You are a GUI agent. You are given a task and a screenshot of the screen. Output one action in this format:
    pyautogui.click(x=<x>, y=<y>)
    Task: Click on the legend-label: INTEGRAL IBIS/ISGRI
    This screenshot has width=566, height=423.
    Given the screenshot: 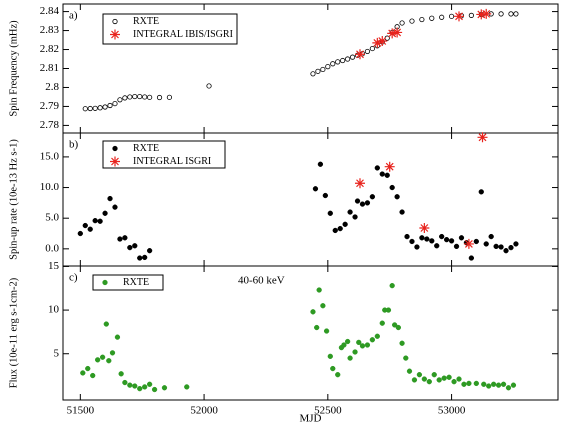 What is the action you would take?
    pyautogui.click(x=183, y=34)
    